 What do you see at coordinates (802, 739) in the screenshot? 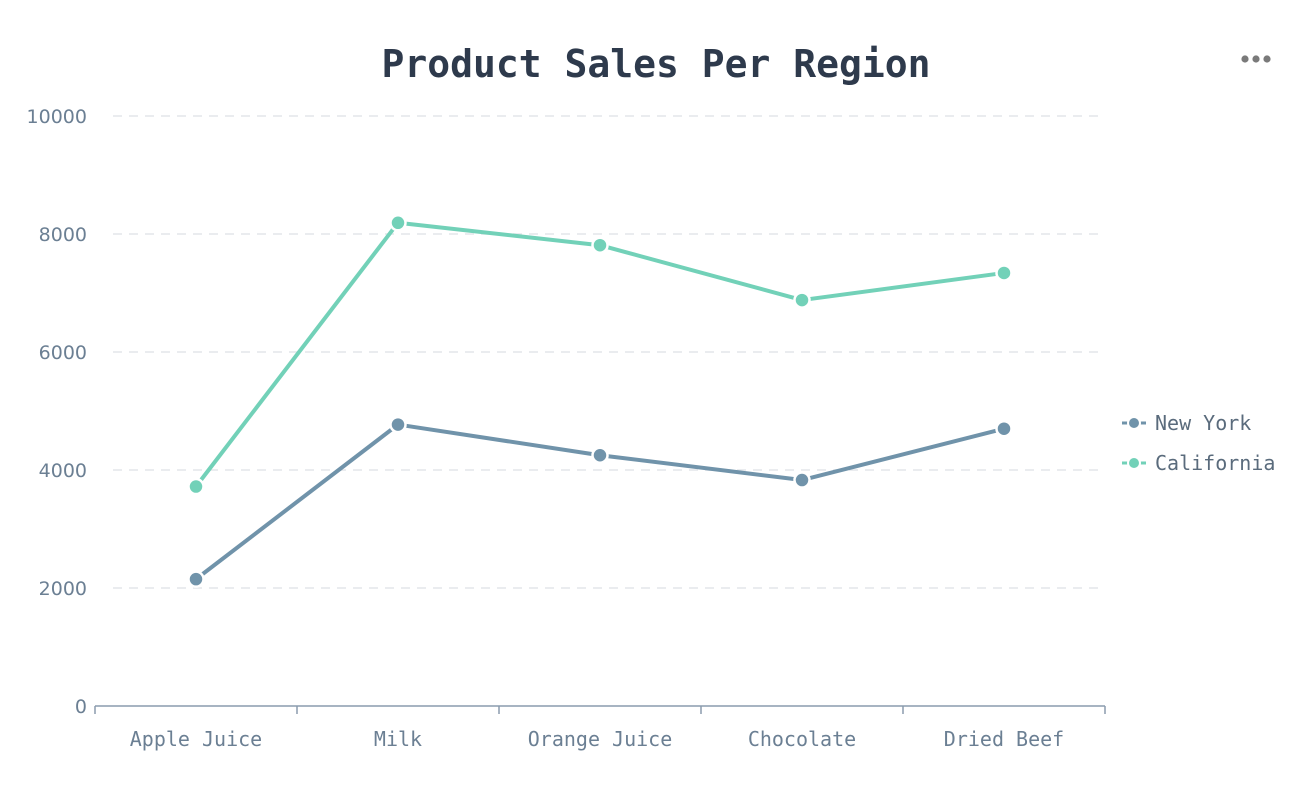
I see `x-tick-label: Chocolate` at bounding box center [802, 739].